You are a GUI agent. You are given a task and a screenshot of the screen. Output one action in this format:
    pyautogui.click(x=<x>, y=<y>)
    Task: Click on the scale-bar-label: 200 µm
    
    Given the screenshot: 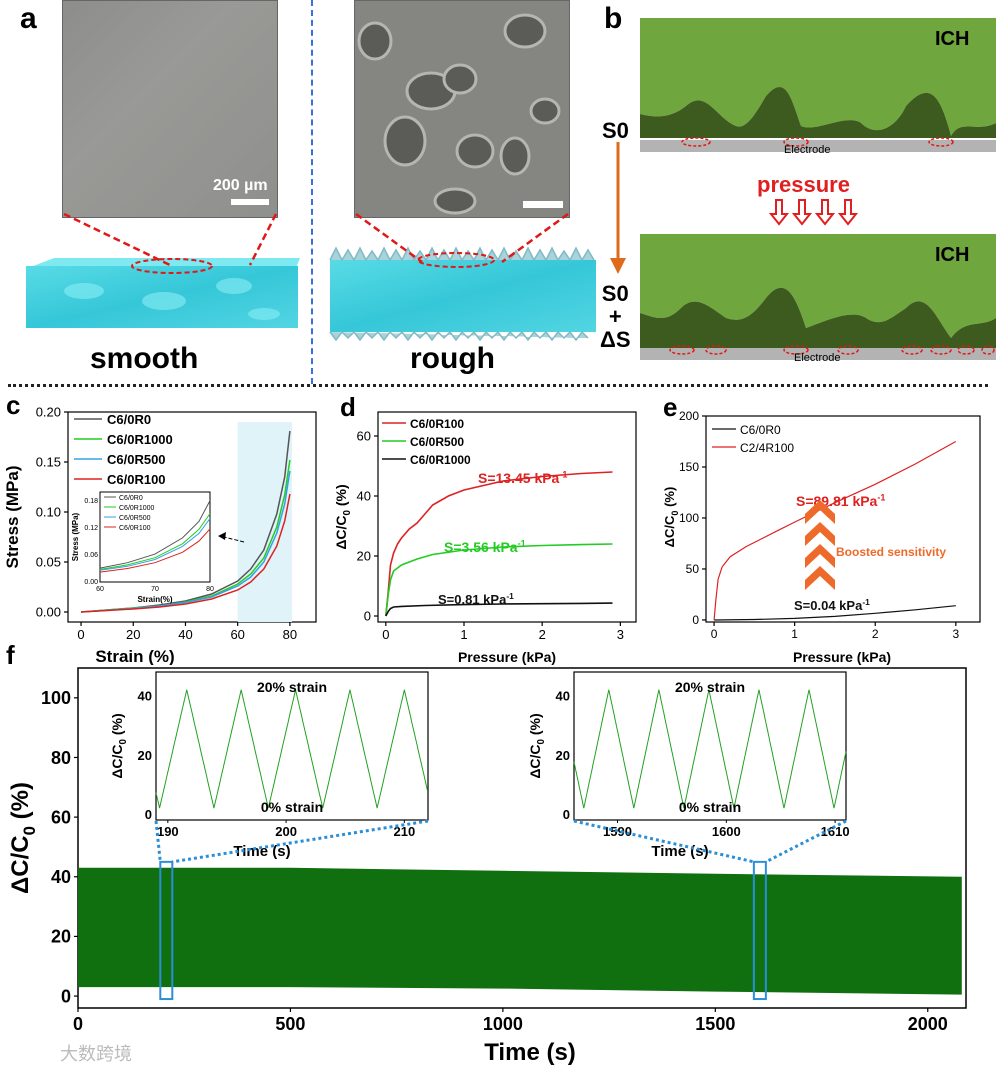 What is the action you would take?
    pyautogui.click(x=240, y=185)
    